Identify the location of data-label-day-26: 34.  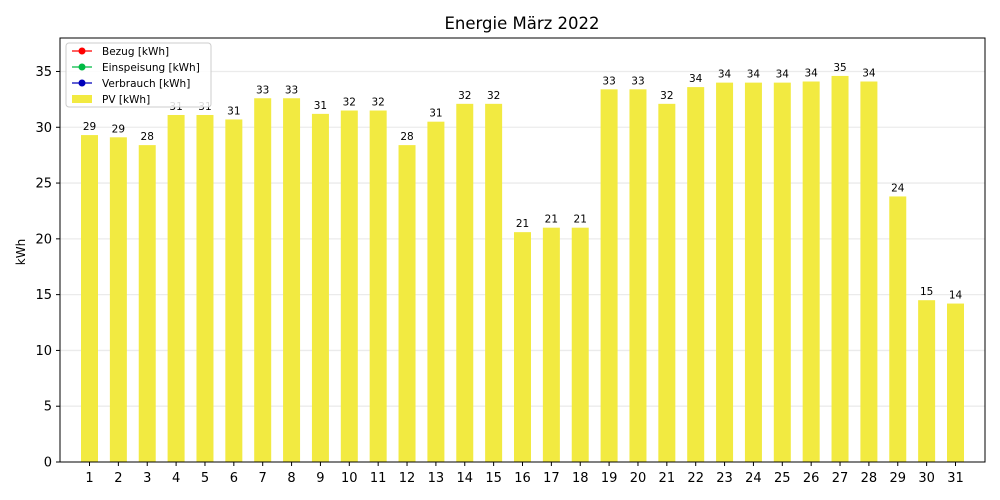
(811, 74).